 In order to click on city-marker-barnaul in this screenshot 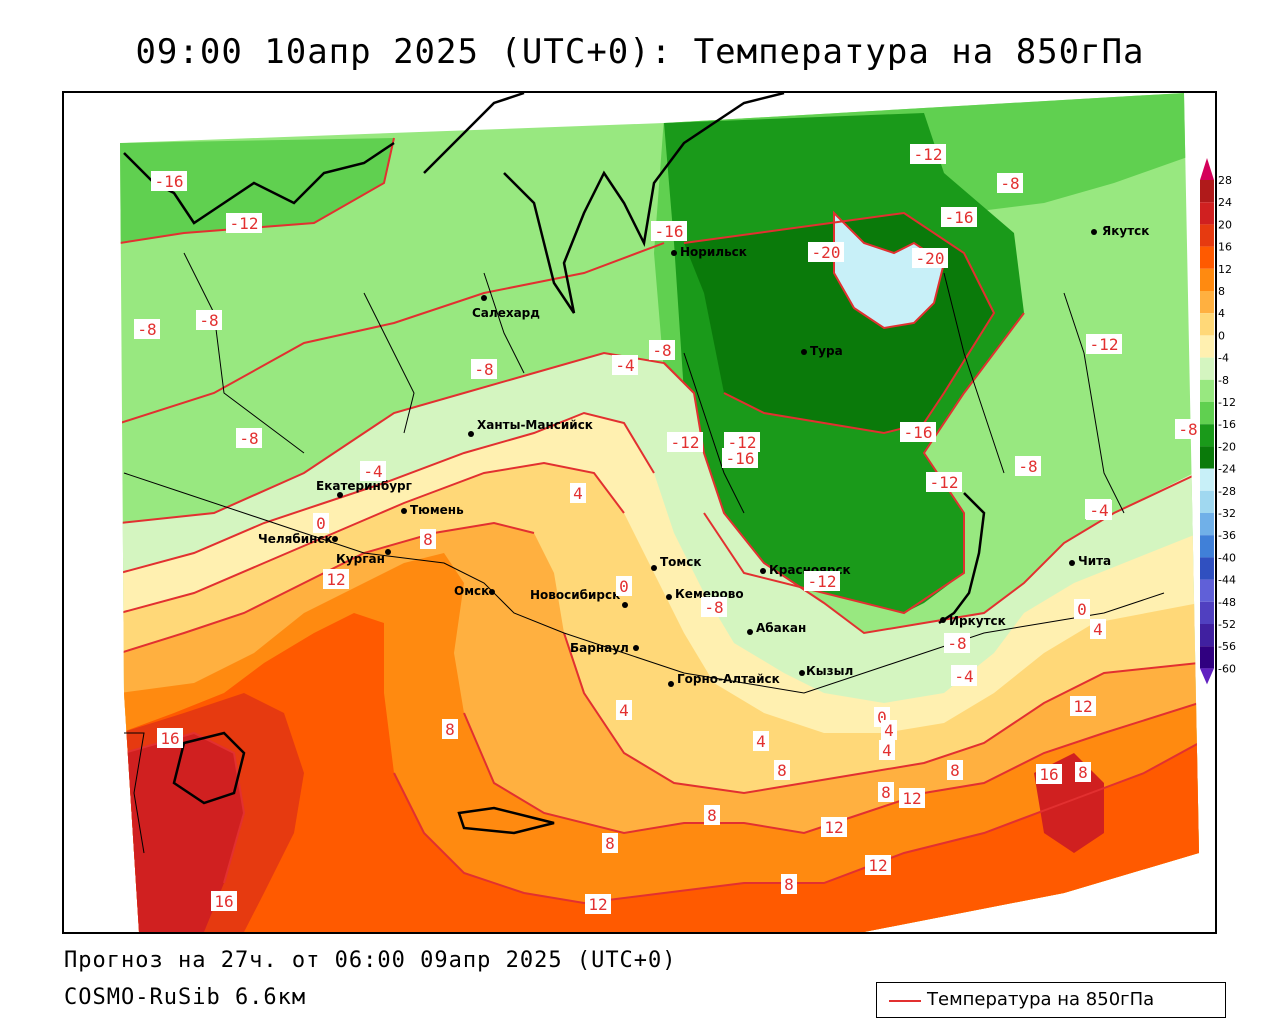, I will do `click(636, 648)`.